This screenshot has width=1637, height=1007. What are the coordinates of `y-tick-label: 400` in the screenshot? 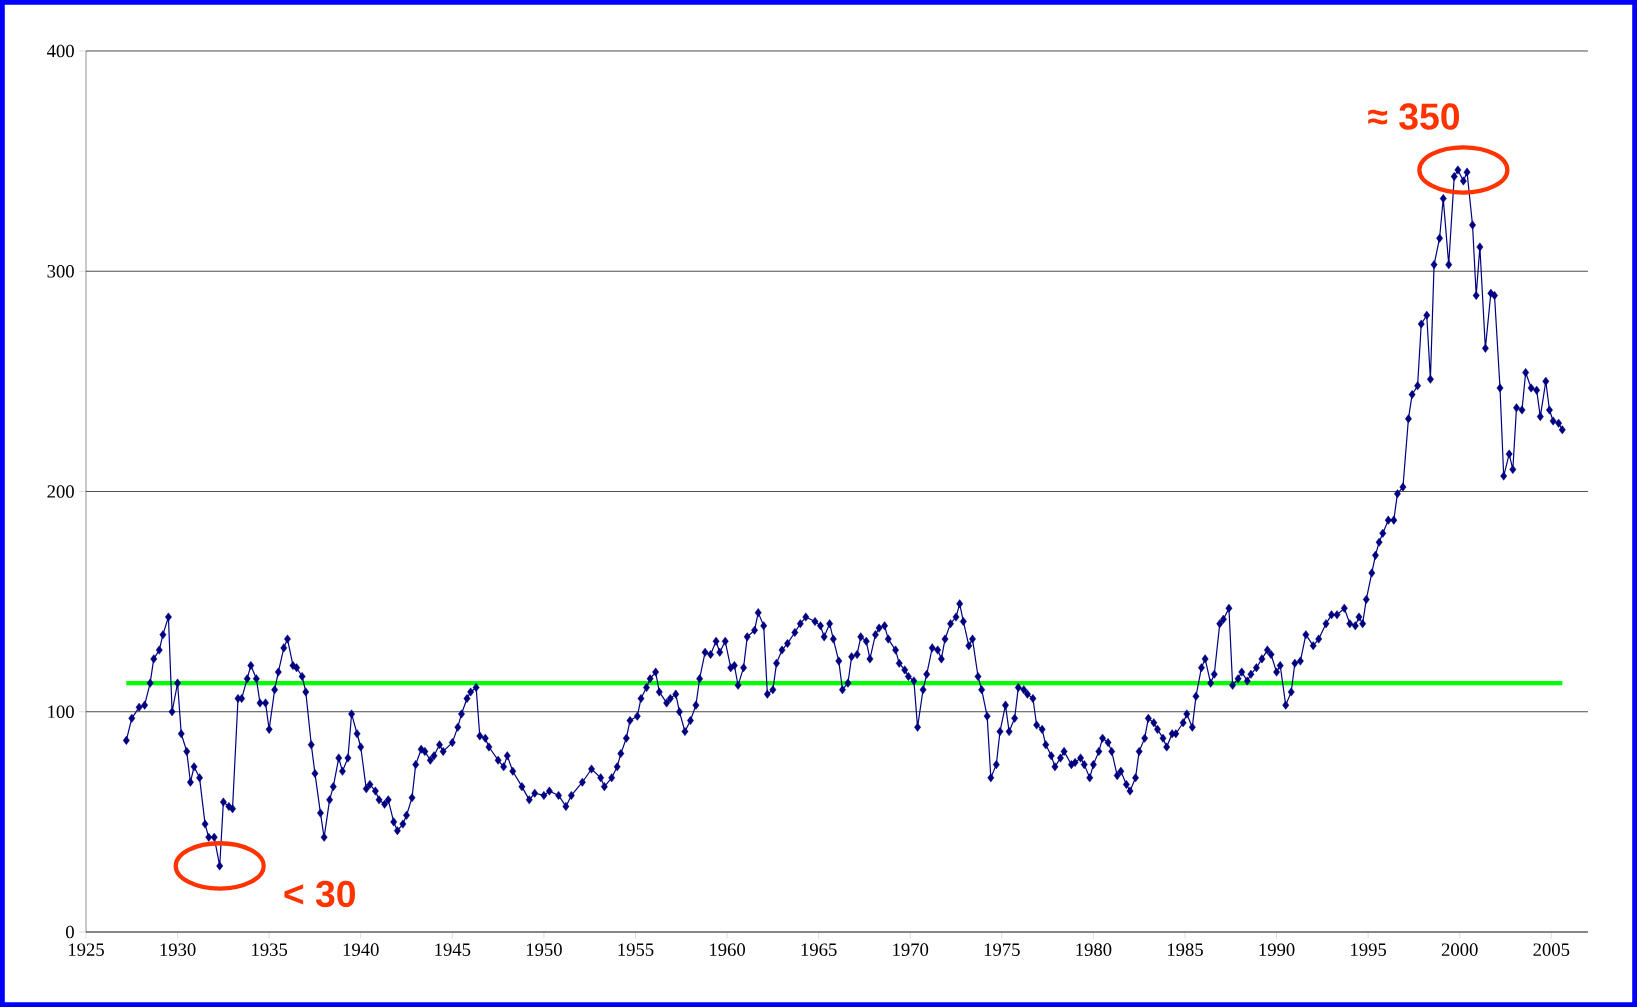 It's located at (60, 51).